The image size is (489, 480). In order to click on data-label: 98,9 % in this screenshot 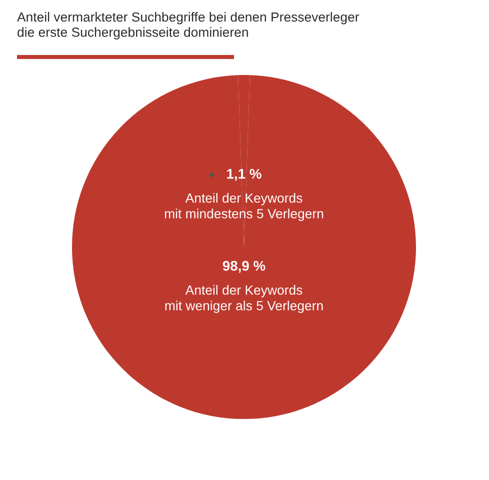, I will do `click(244, 266)`.